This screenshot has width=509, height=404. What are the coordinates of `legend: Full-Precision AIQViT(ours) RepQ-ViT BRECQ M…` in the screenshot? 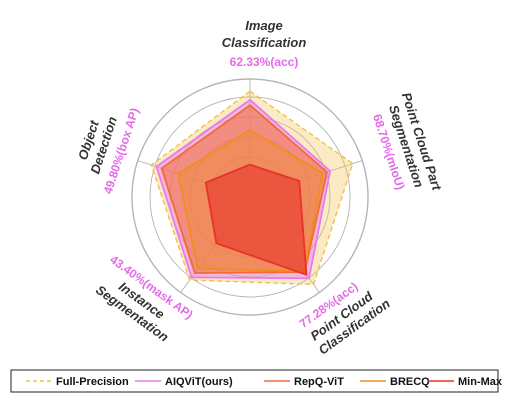 It's located at (256, 381).